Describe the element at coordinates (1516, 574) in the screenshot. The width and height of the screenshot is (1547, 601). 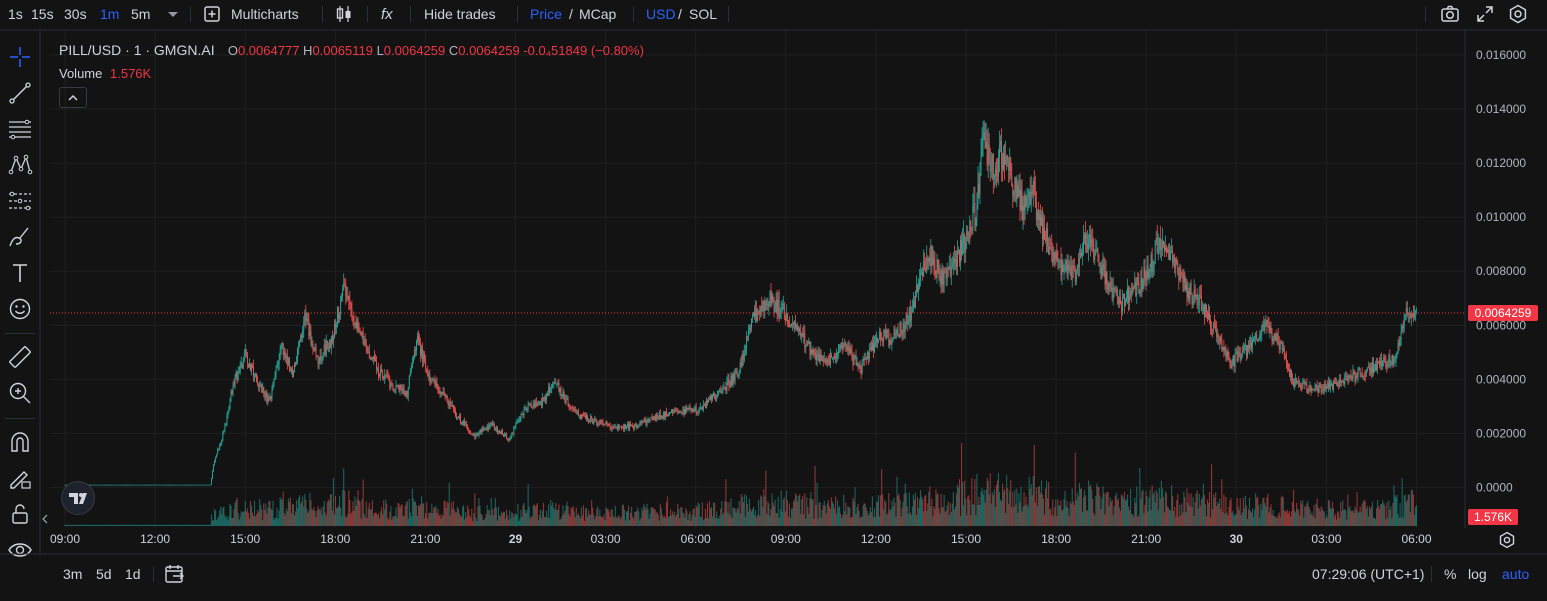
I see `auto-scale-toggle: auto` at that location.